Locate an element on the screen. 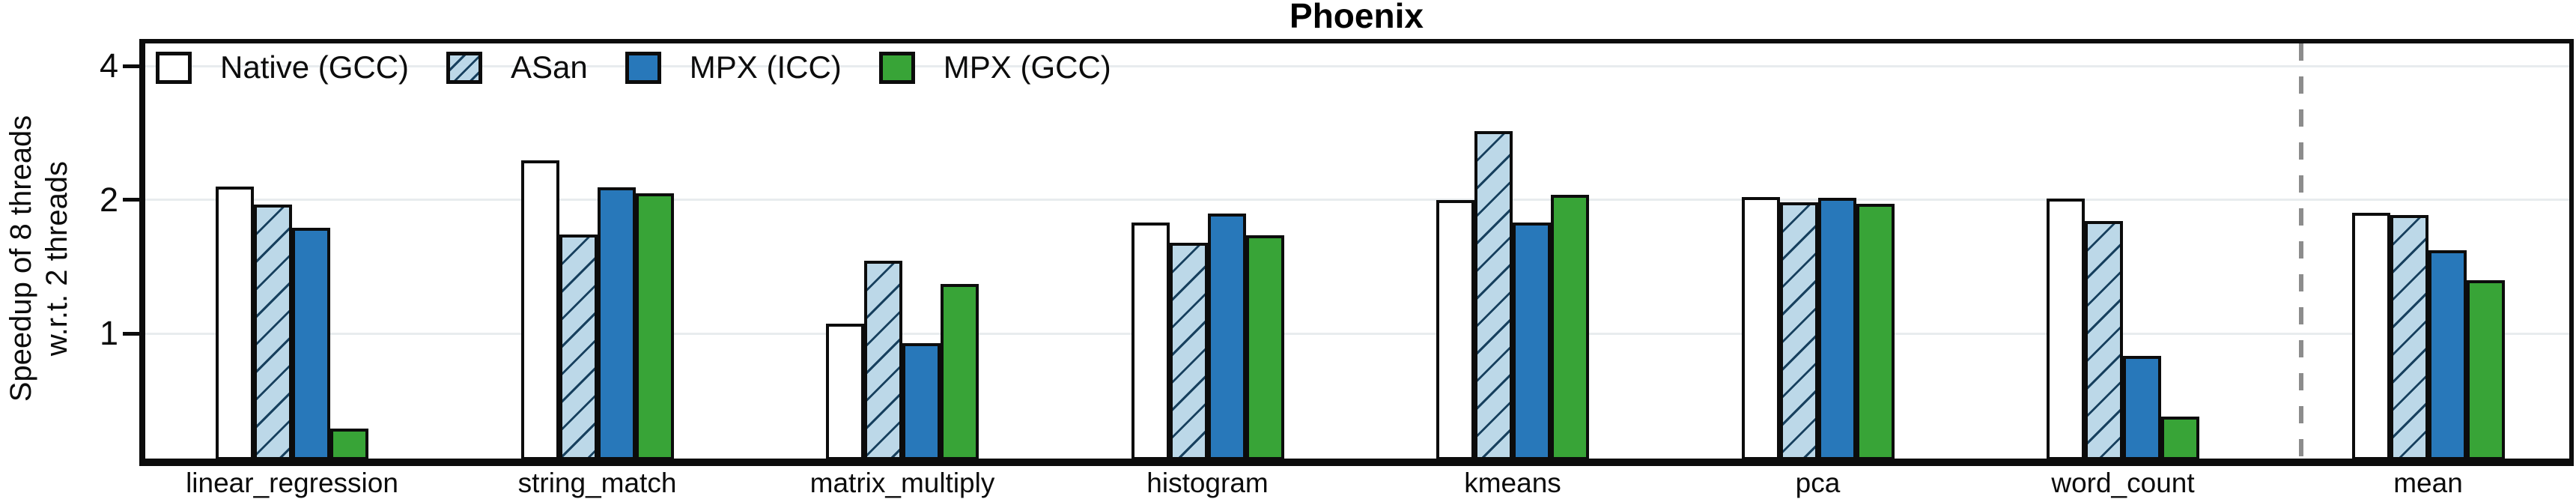 The width and height of the screenshot is (2576, 502). category-label-matrix_multiply: matrix_multiply is located at coordinates (902, 483).